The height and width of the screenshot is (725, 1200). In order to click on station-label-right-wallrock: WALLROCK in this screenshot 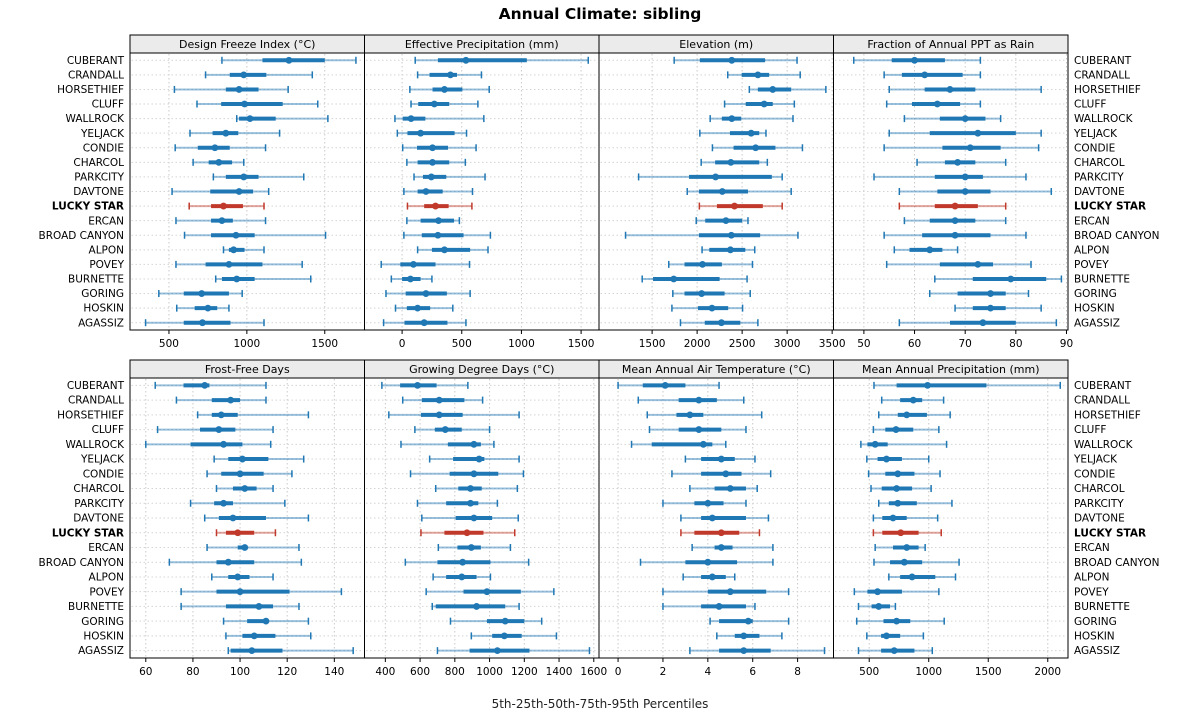, I will do `click(1104, 445)`.